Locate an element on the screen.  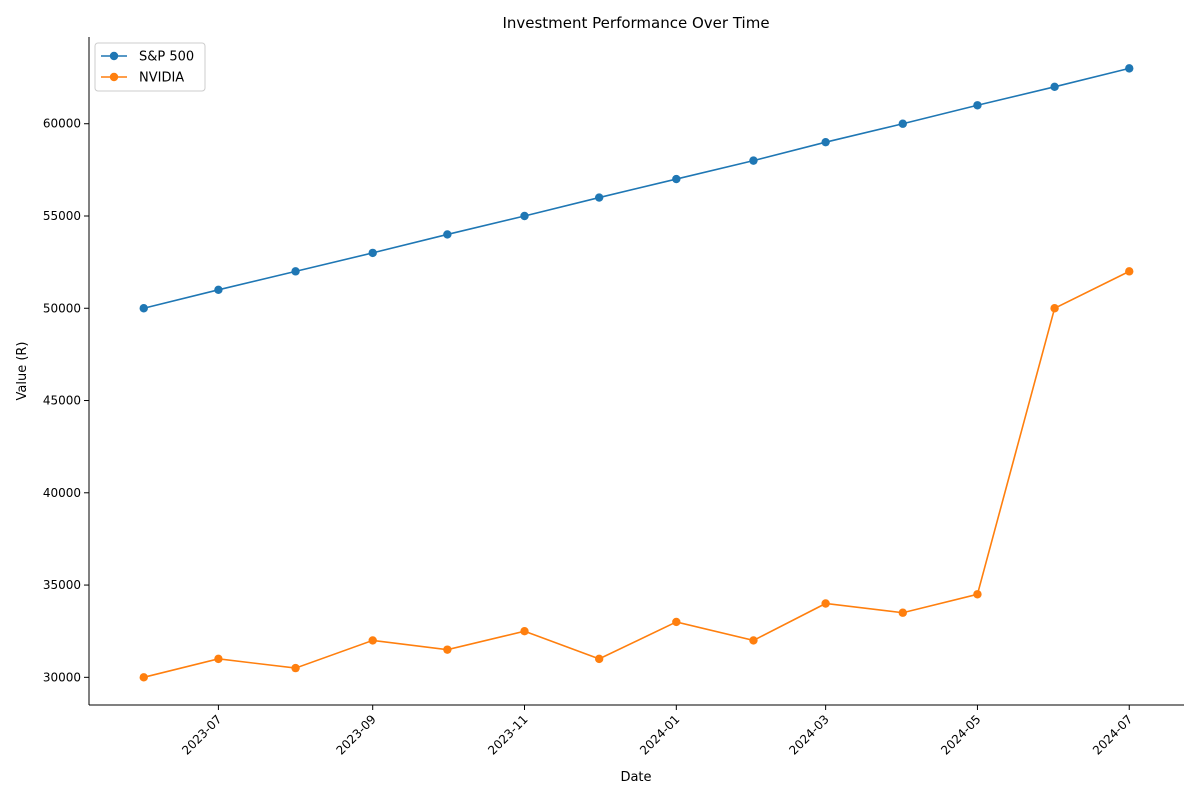
x-tick-label: 2024-07 is located at coordinates (1112, 734).